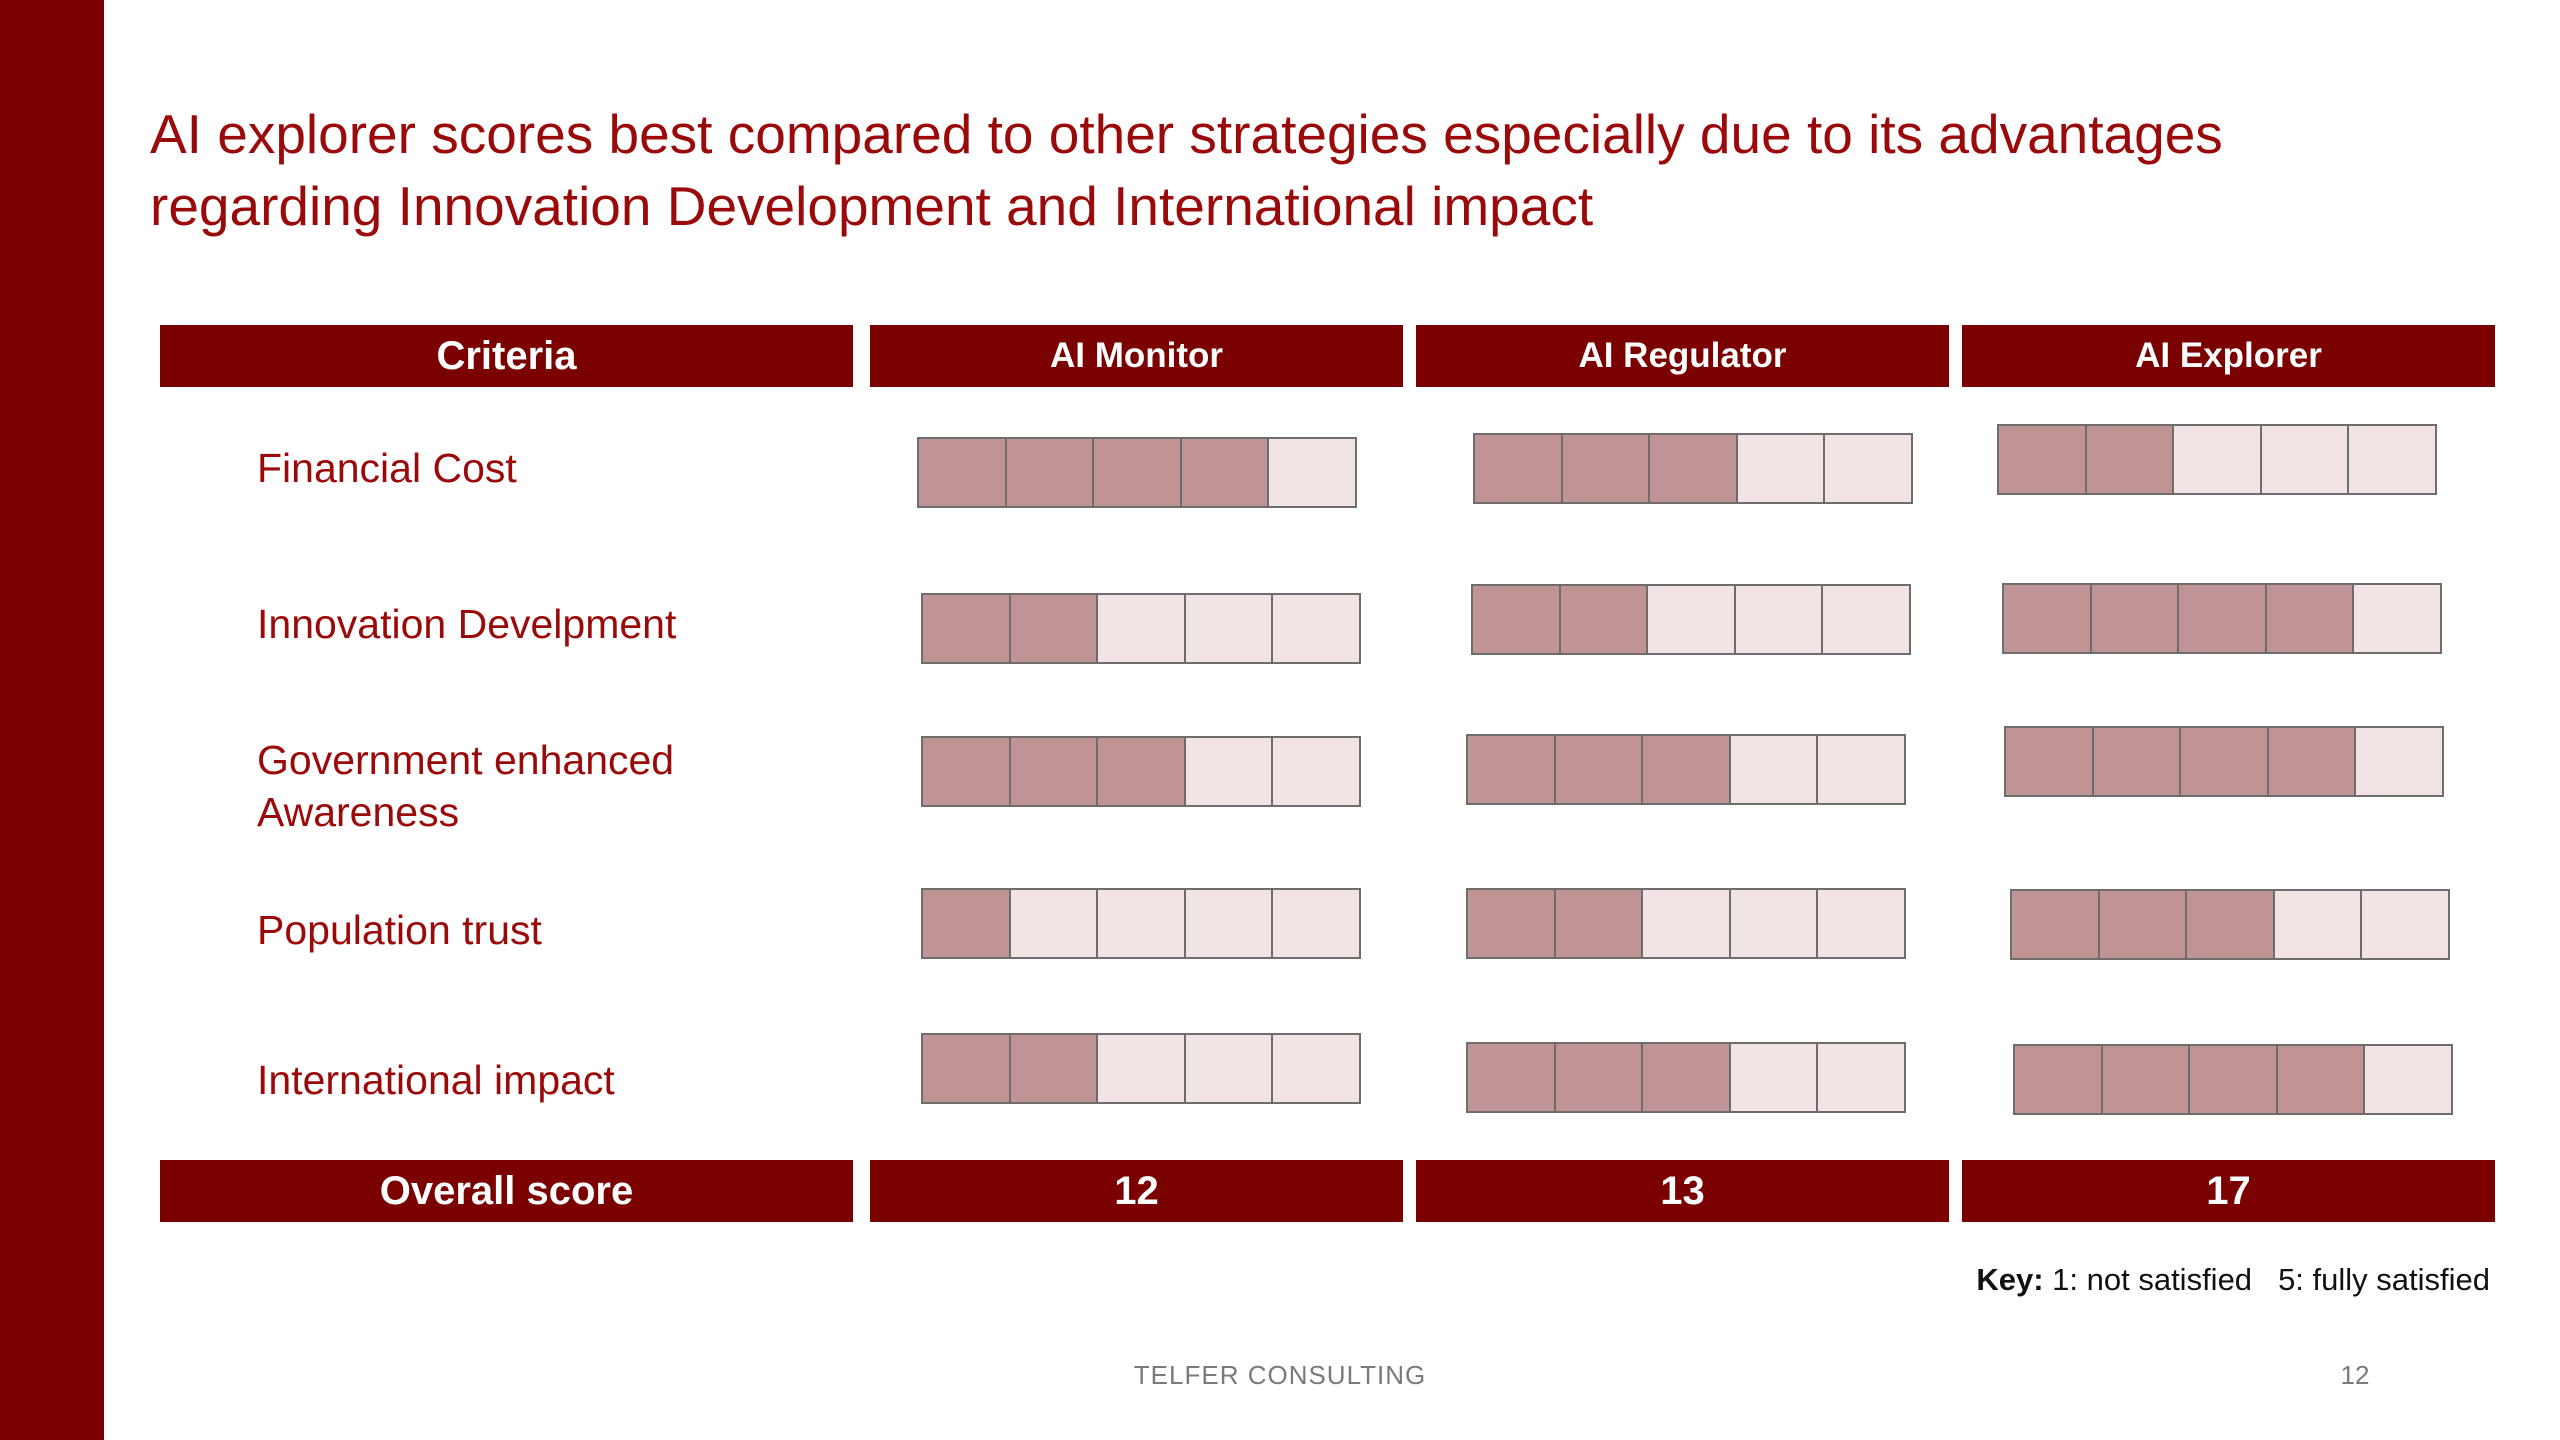  I want to click on strategy-header-ai-explorer: AI Explorer, so click(2228, 356).